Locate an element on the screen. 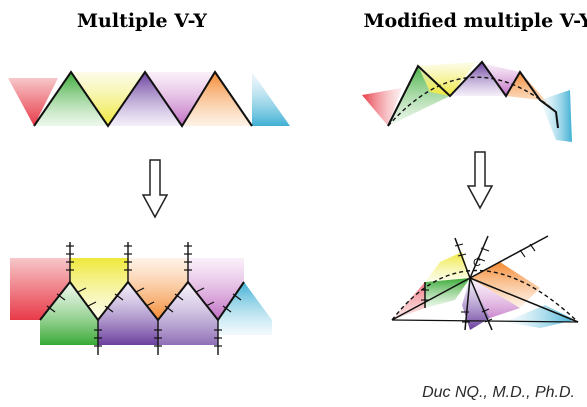 This screenshot has width=587, height=407. advanced-suture-line is located at coordinates (142, 301).